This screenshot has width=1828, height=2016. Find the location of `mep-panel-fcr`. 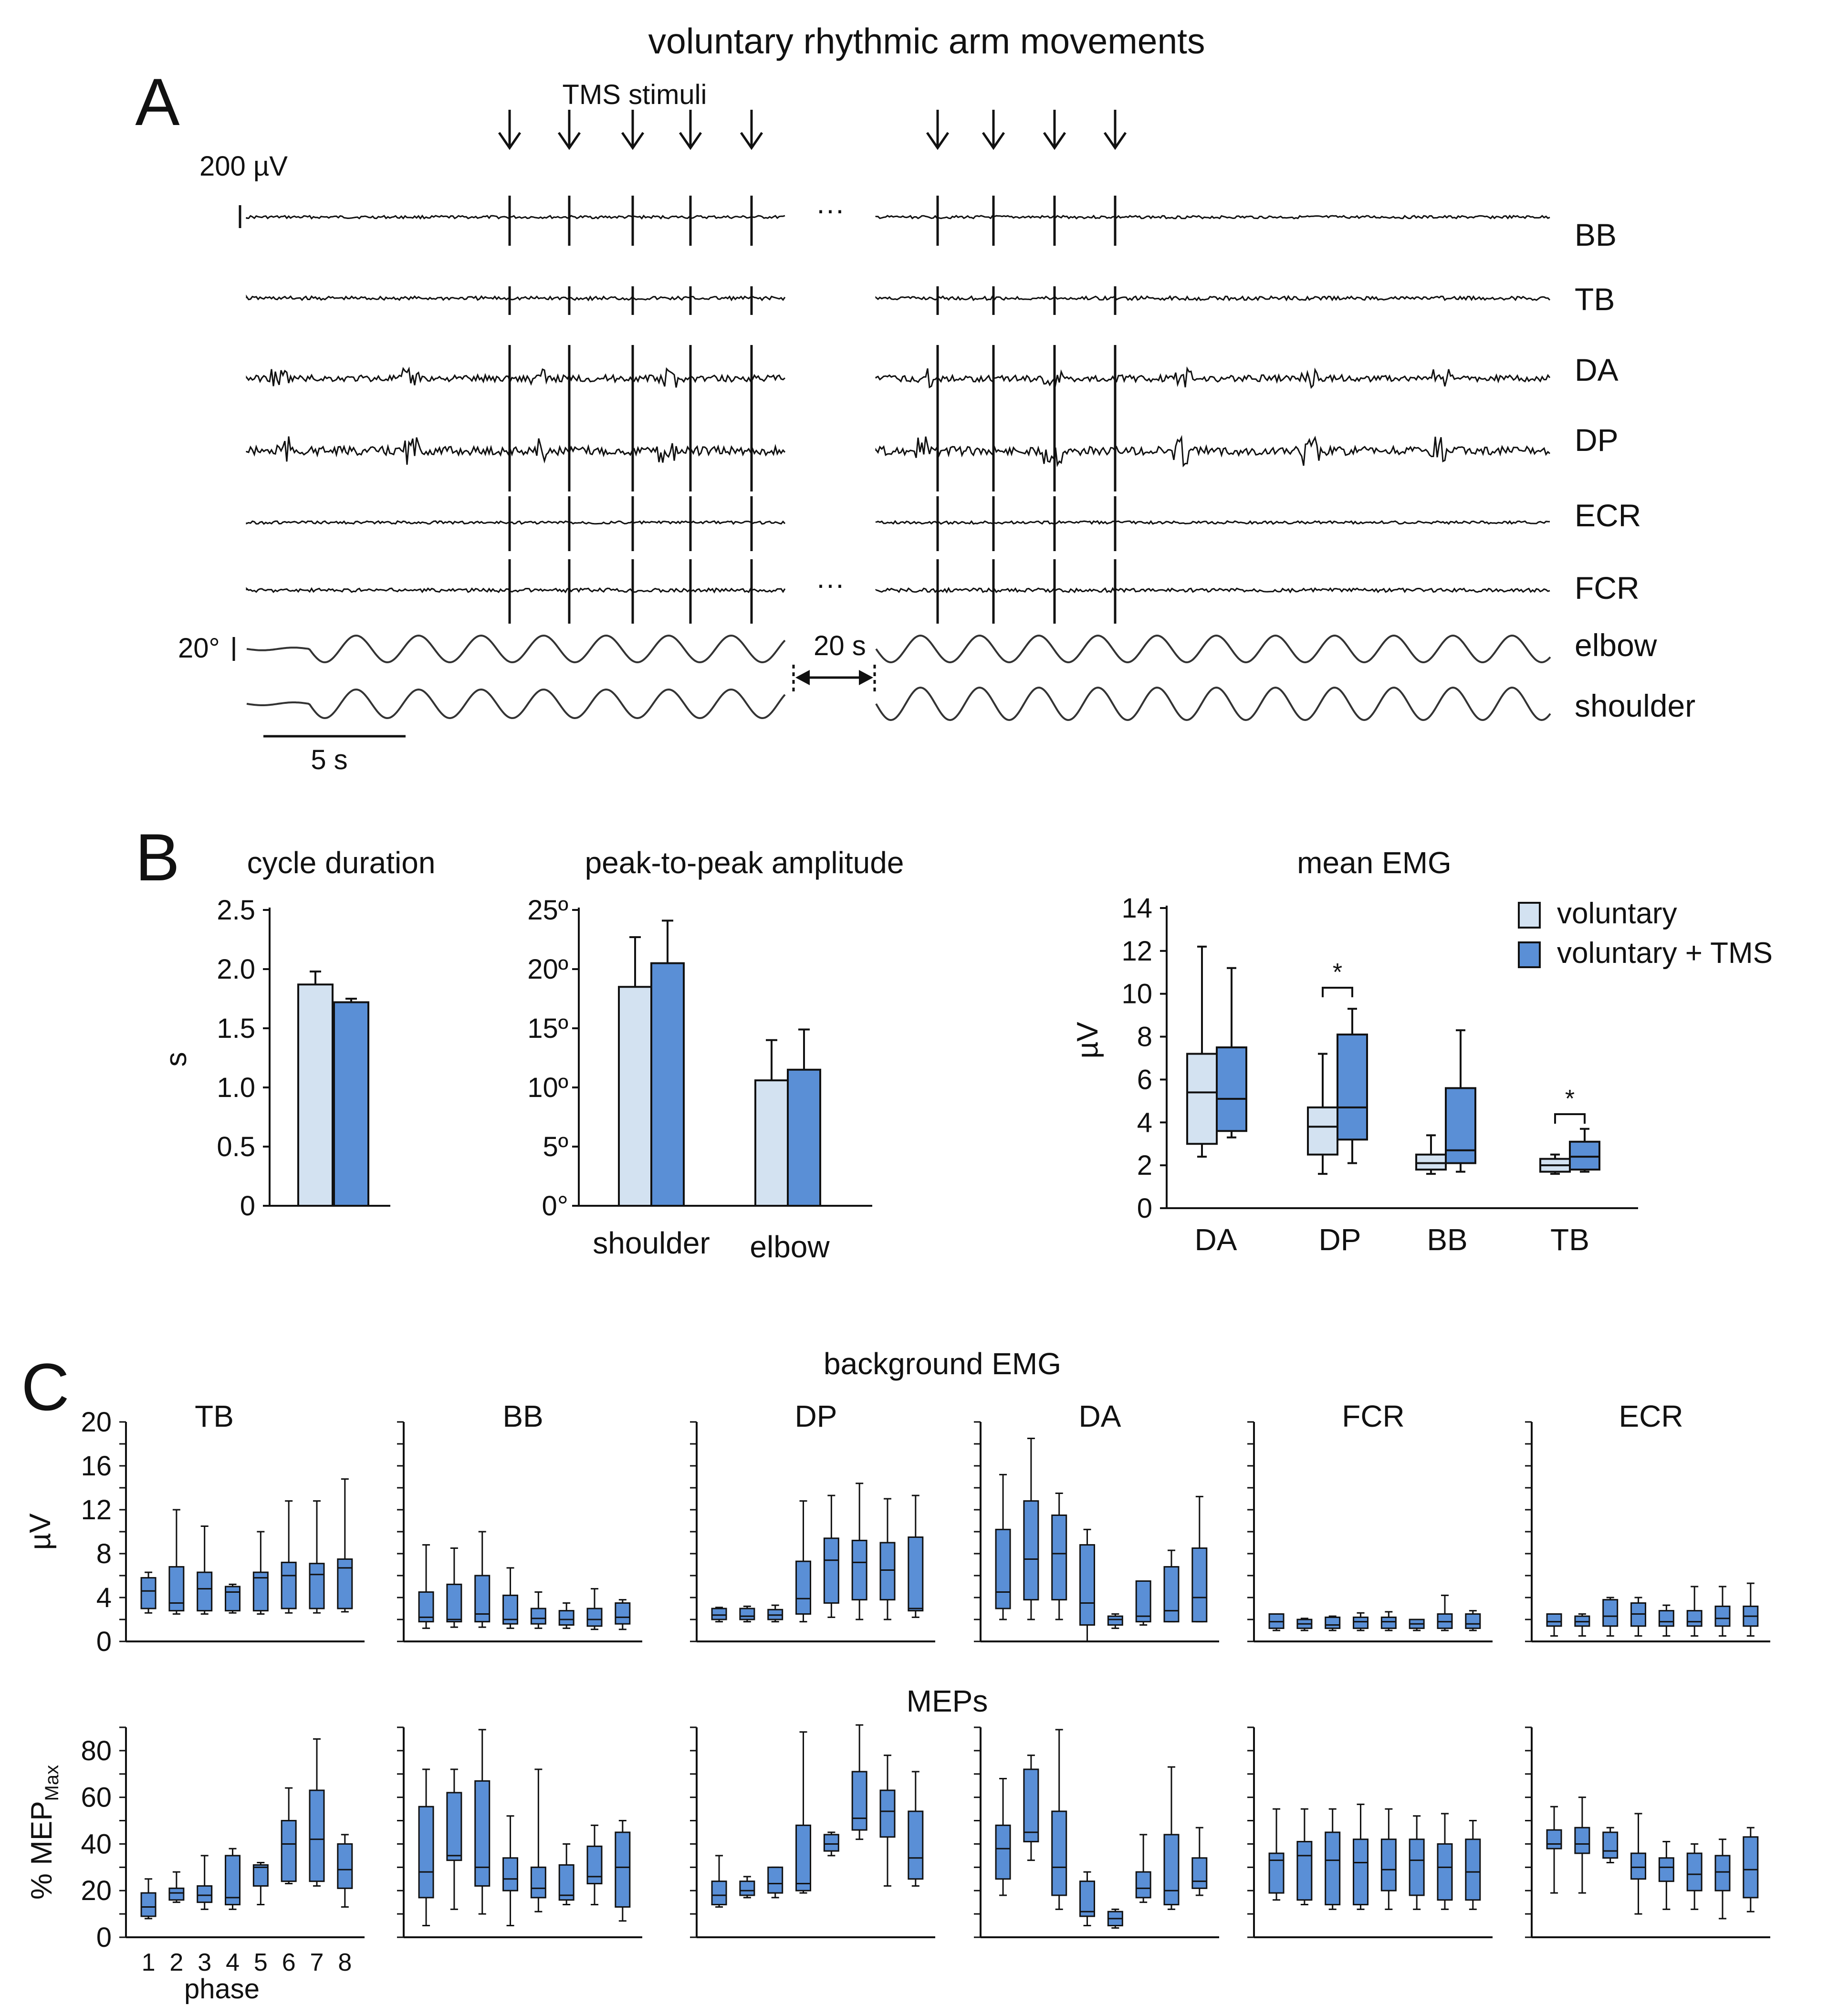

mep-panel-fcr is located at coordinates (1370, 1832).